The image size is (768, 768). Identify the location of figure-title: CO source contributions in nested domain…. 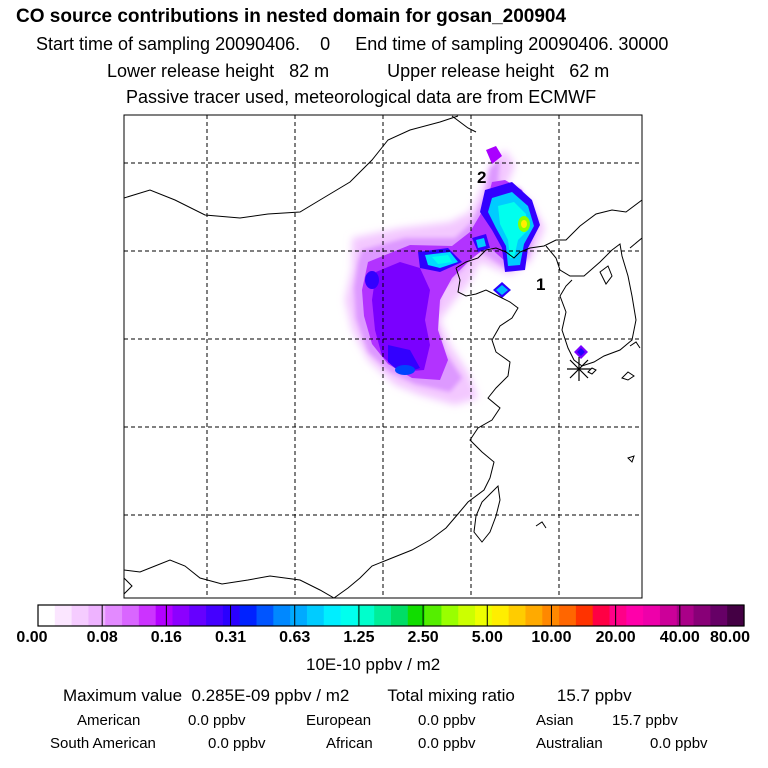
(291, 16).